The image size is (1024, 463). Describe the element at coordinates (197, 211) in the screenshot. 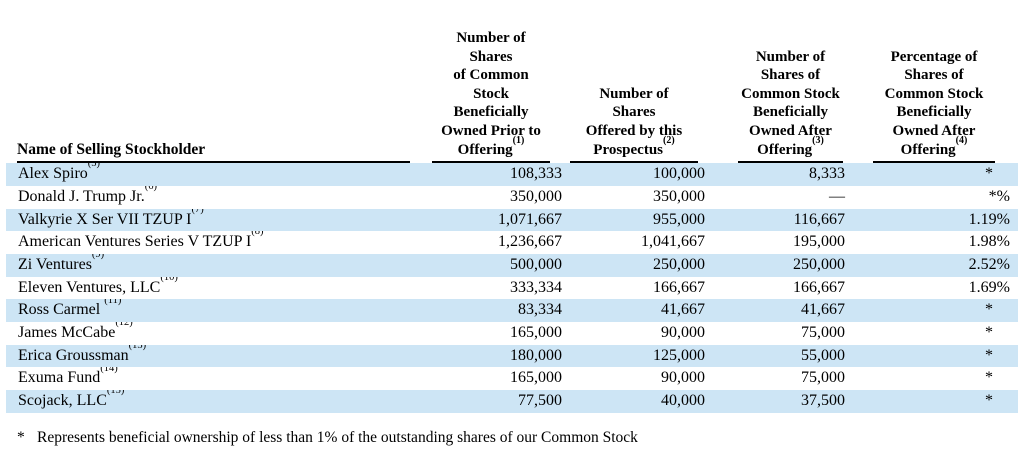

I see `footnote-ref: (7)` at that location.